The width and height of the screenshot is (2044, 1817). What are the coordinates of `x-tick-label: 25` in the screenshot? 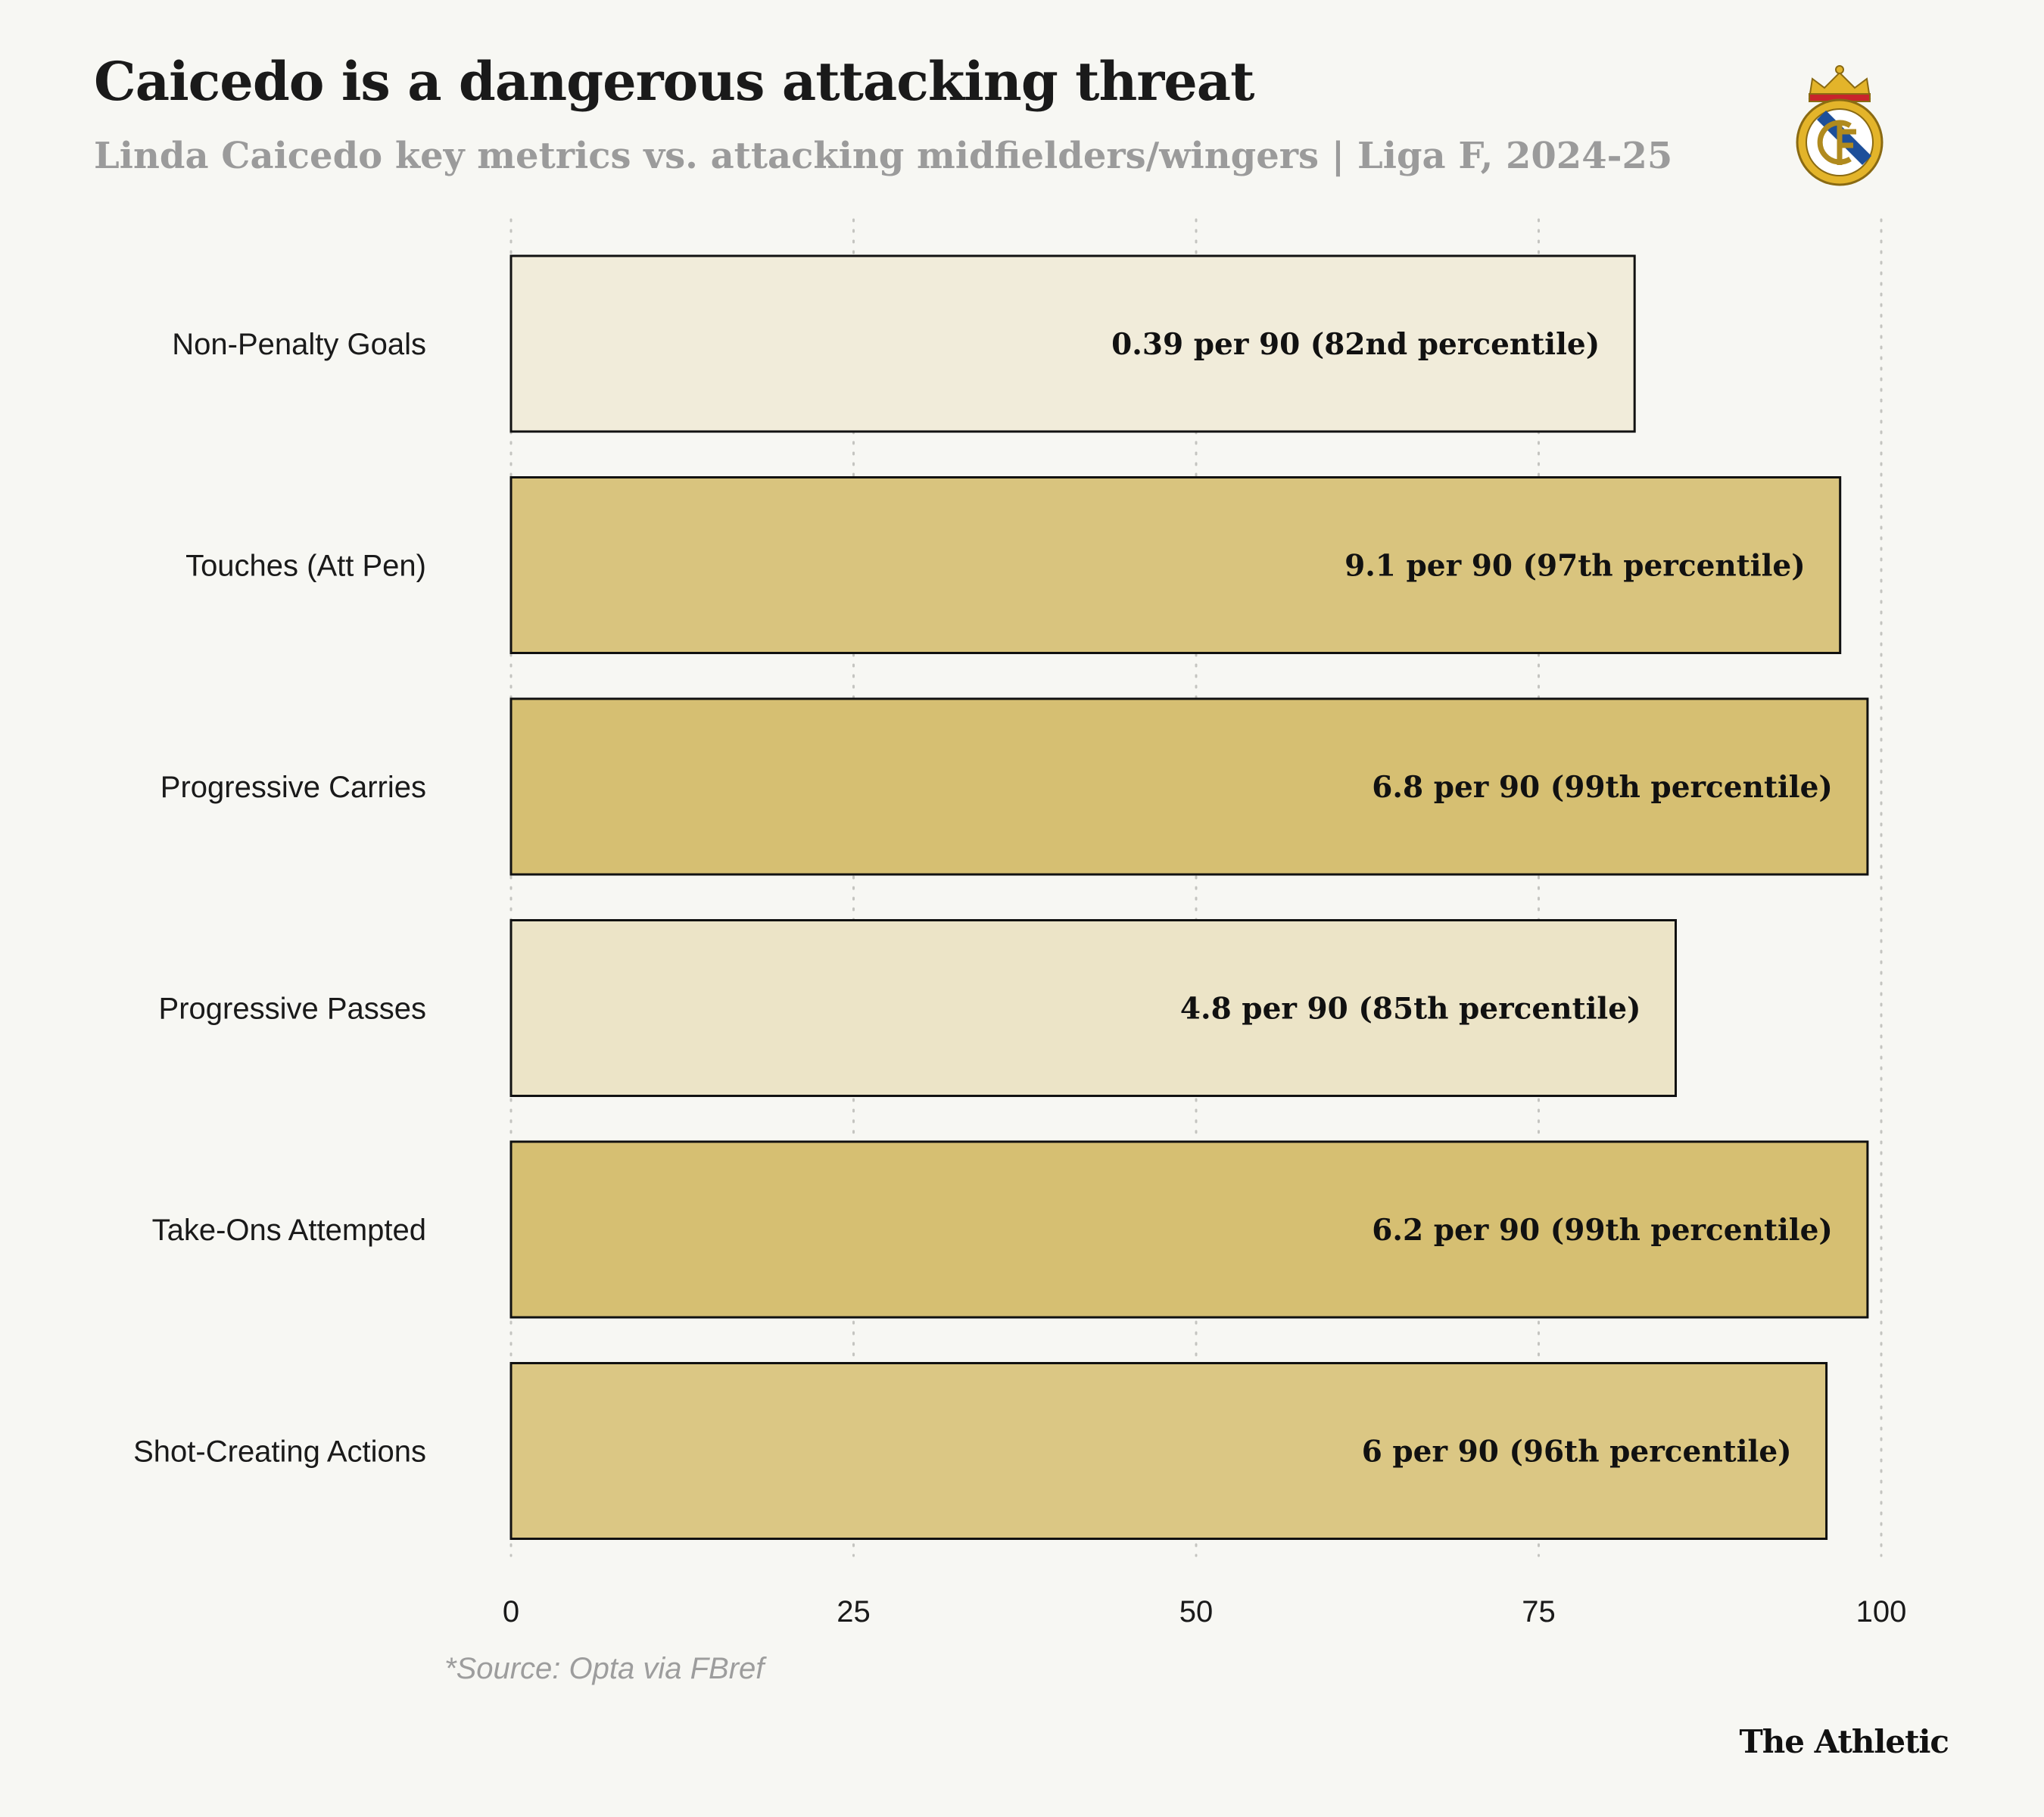 It's located at (854, 1612).